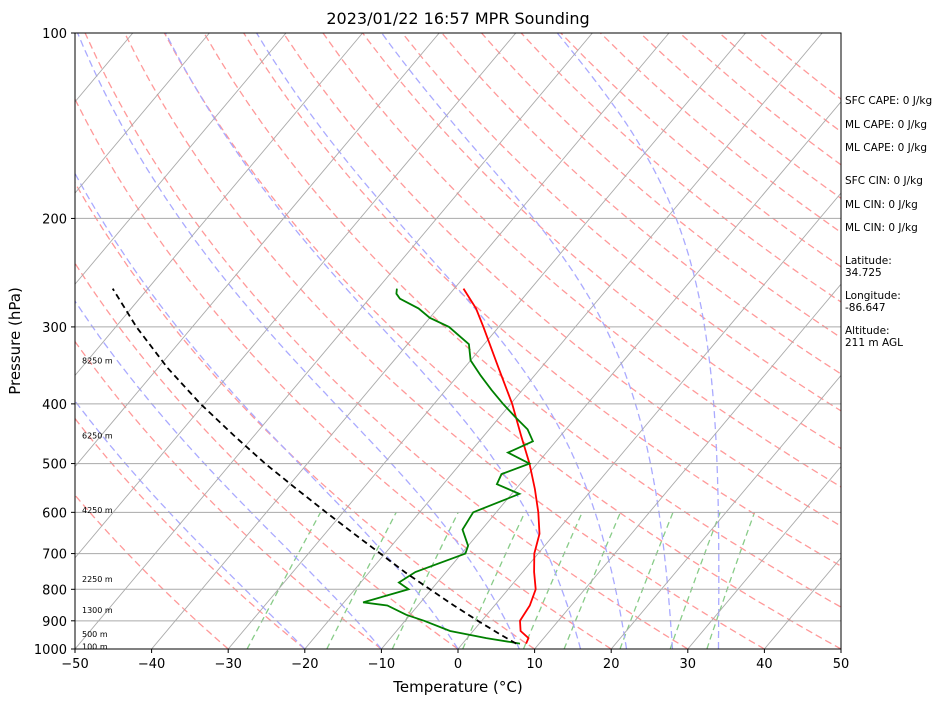 Image resolution: width=946 pixels, height=705 pixels. What do you see at coordinates (458, 664) in the screenshot?
I see `x-tick-label: 0` at bounding box center [458, 664].